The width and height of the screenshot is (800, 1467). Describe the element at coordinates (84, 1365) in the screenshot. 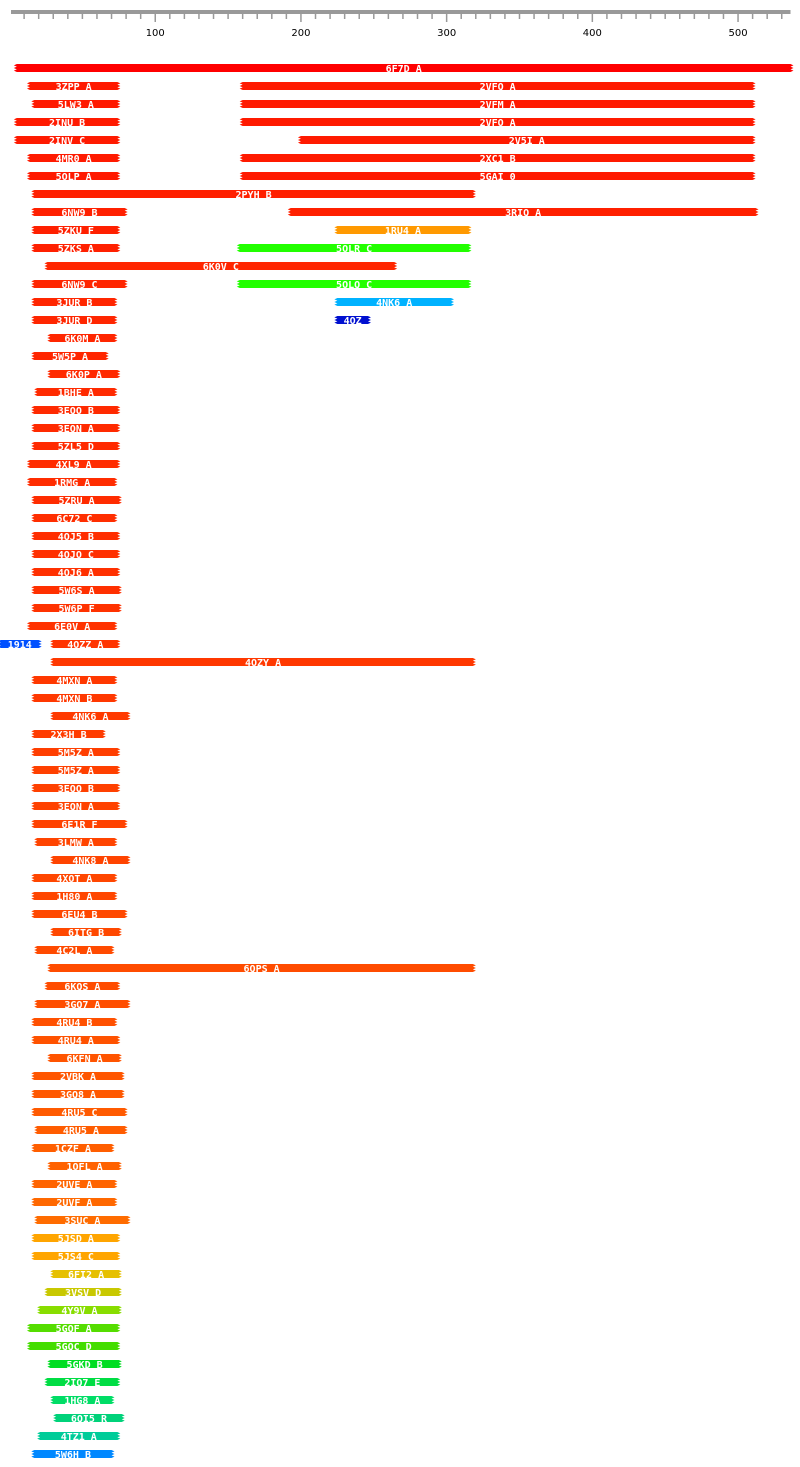

I see `hit-bar: 5GKD_B` at that location.